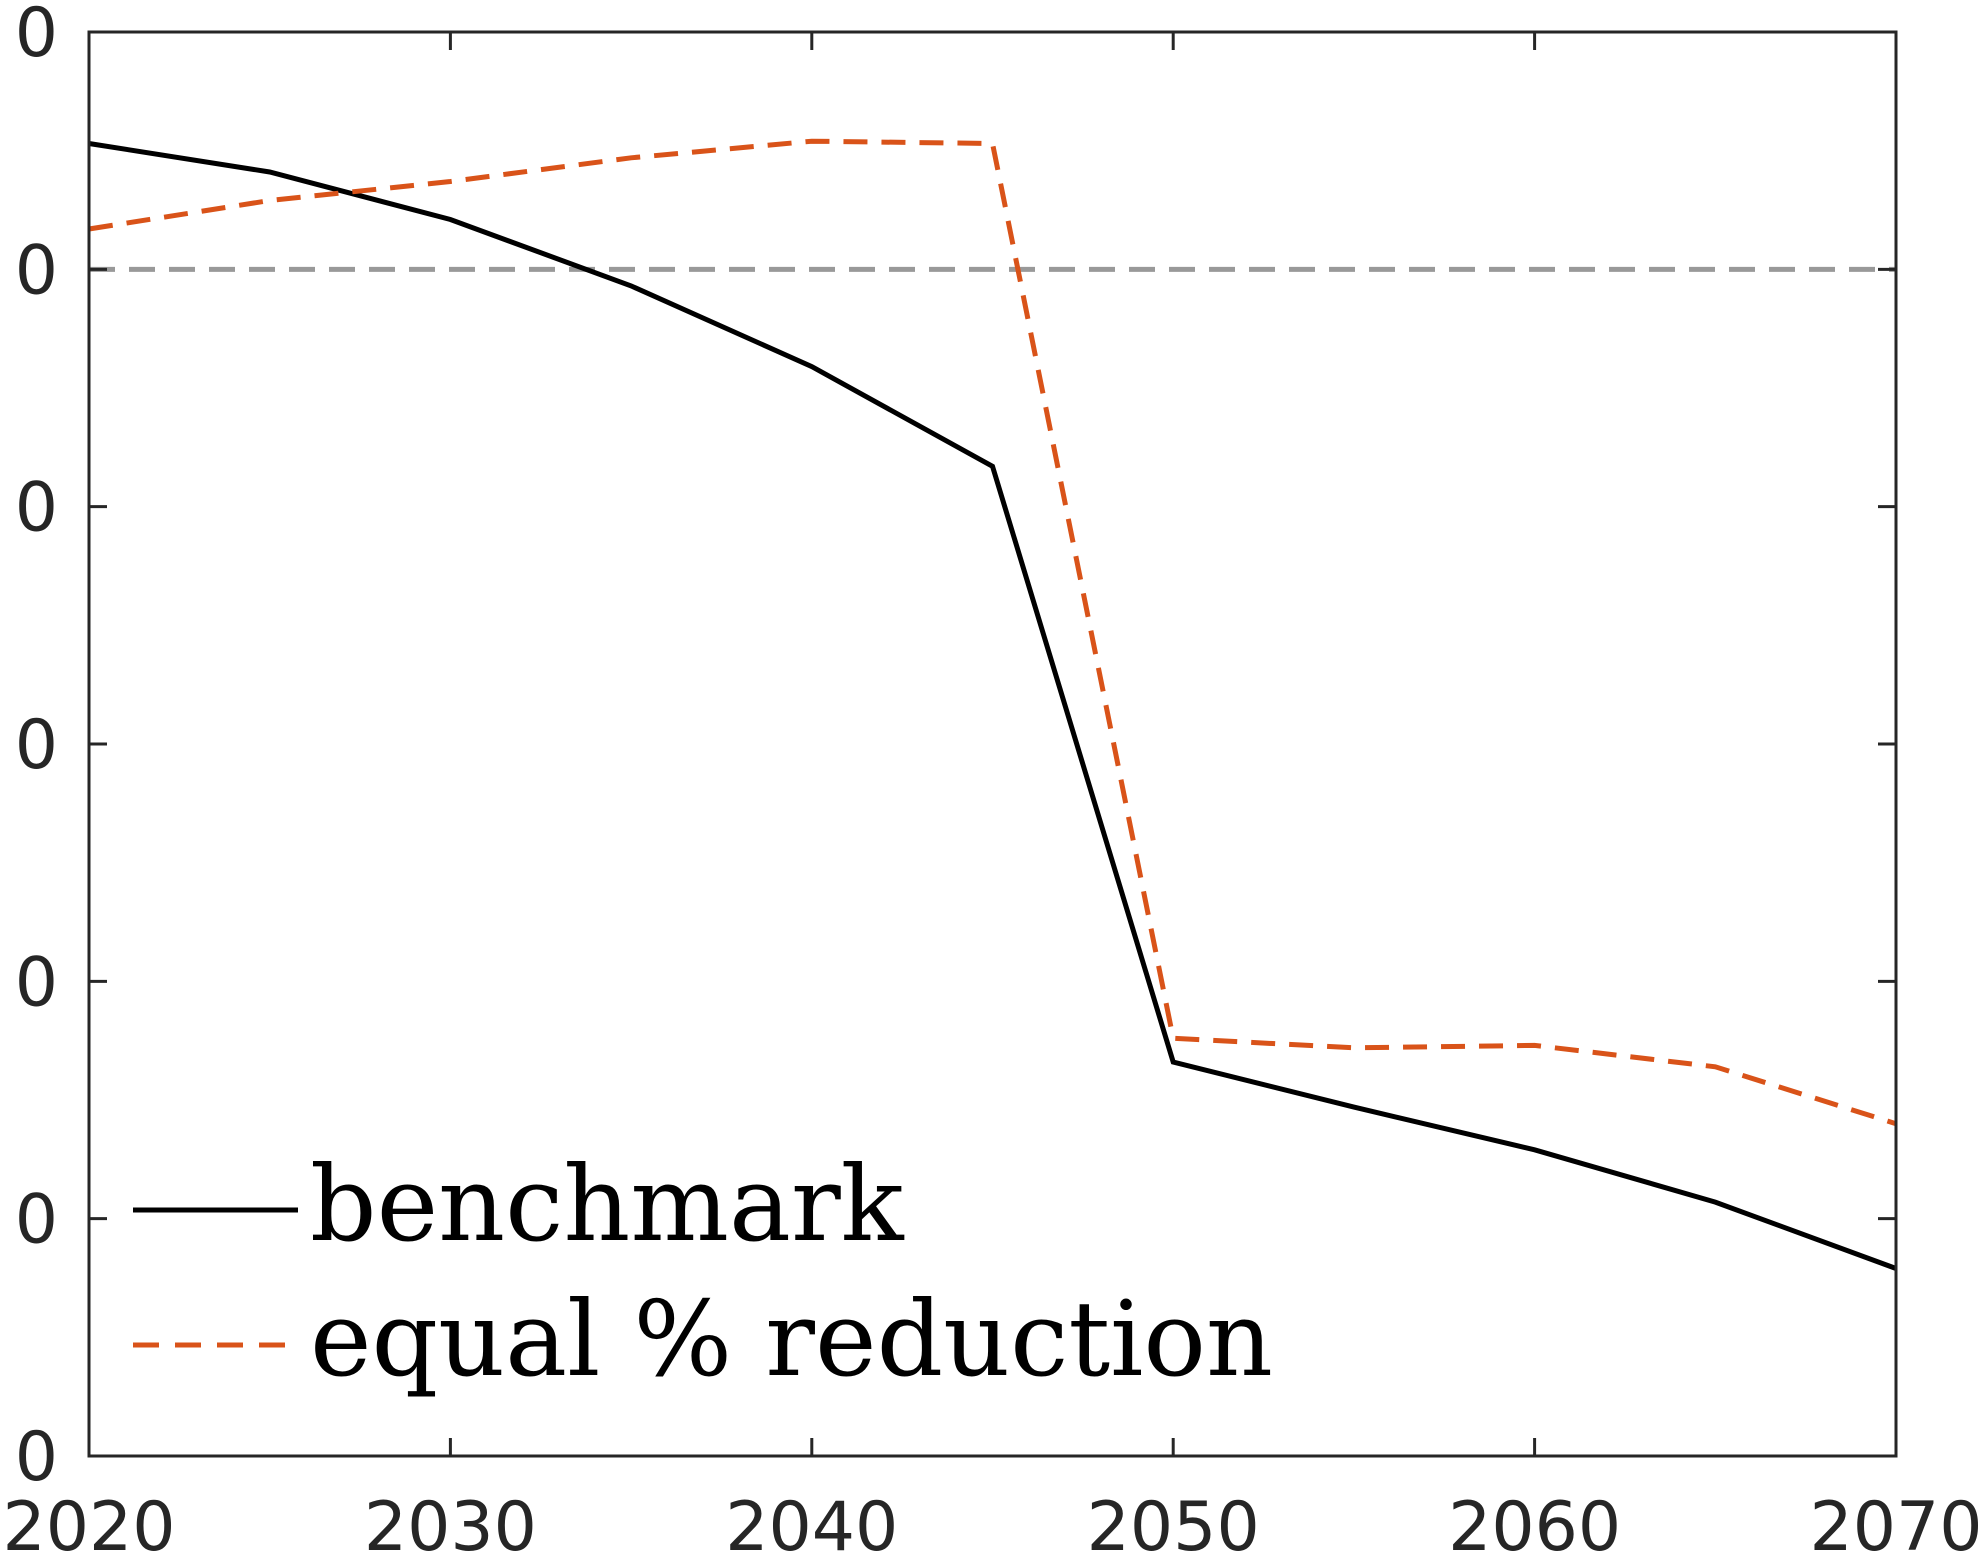 This screenshot has height=1554, width=1986. What do you see at coordinates (791, 1339) in the screenshot?
I see `legend-label: equal % reduction` at bounding box center [791, 1339].